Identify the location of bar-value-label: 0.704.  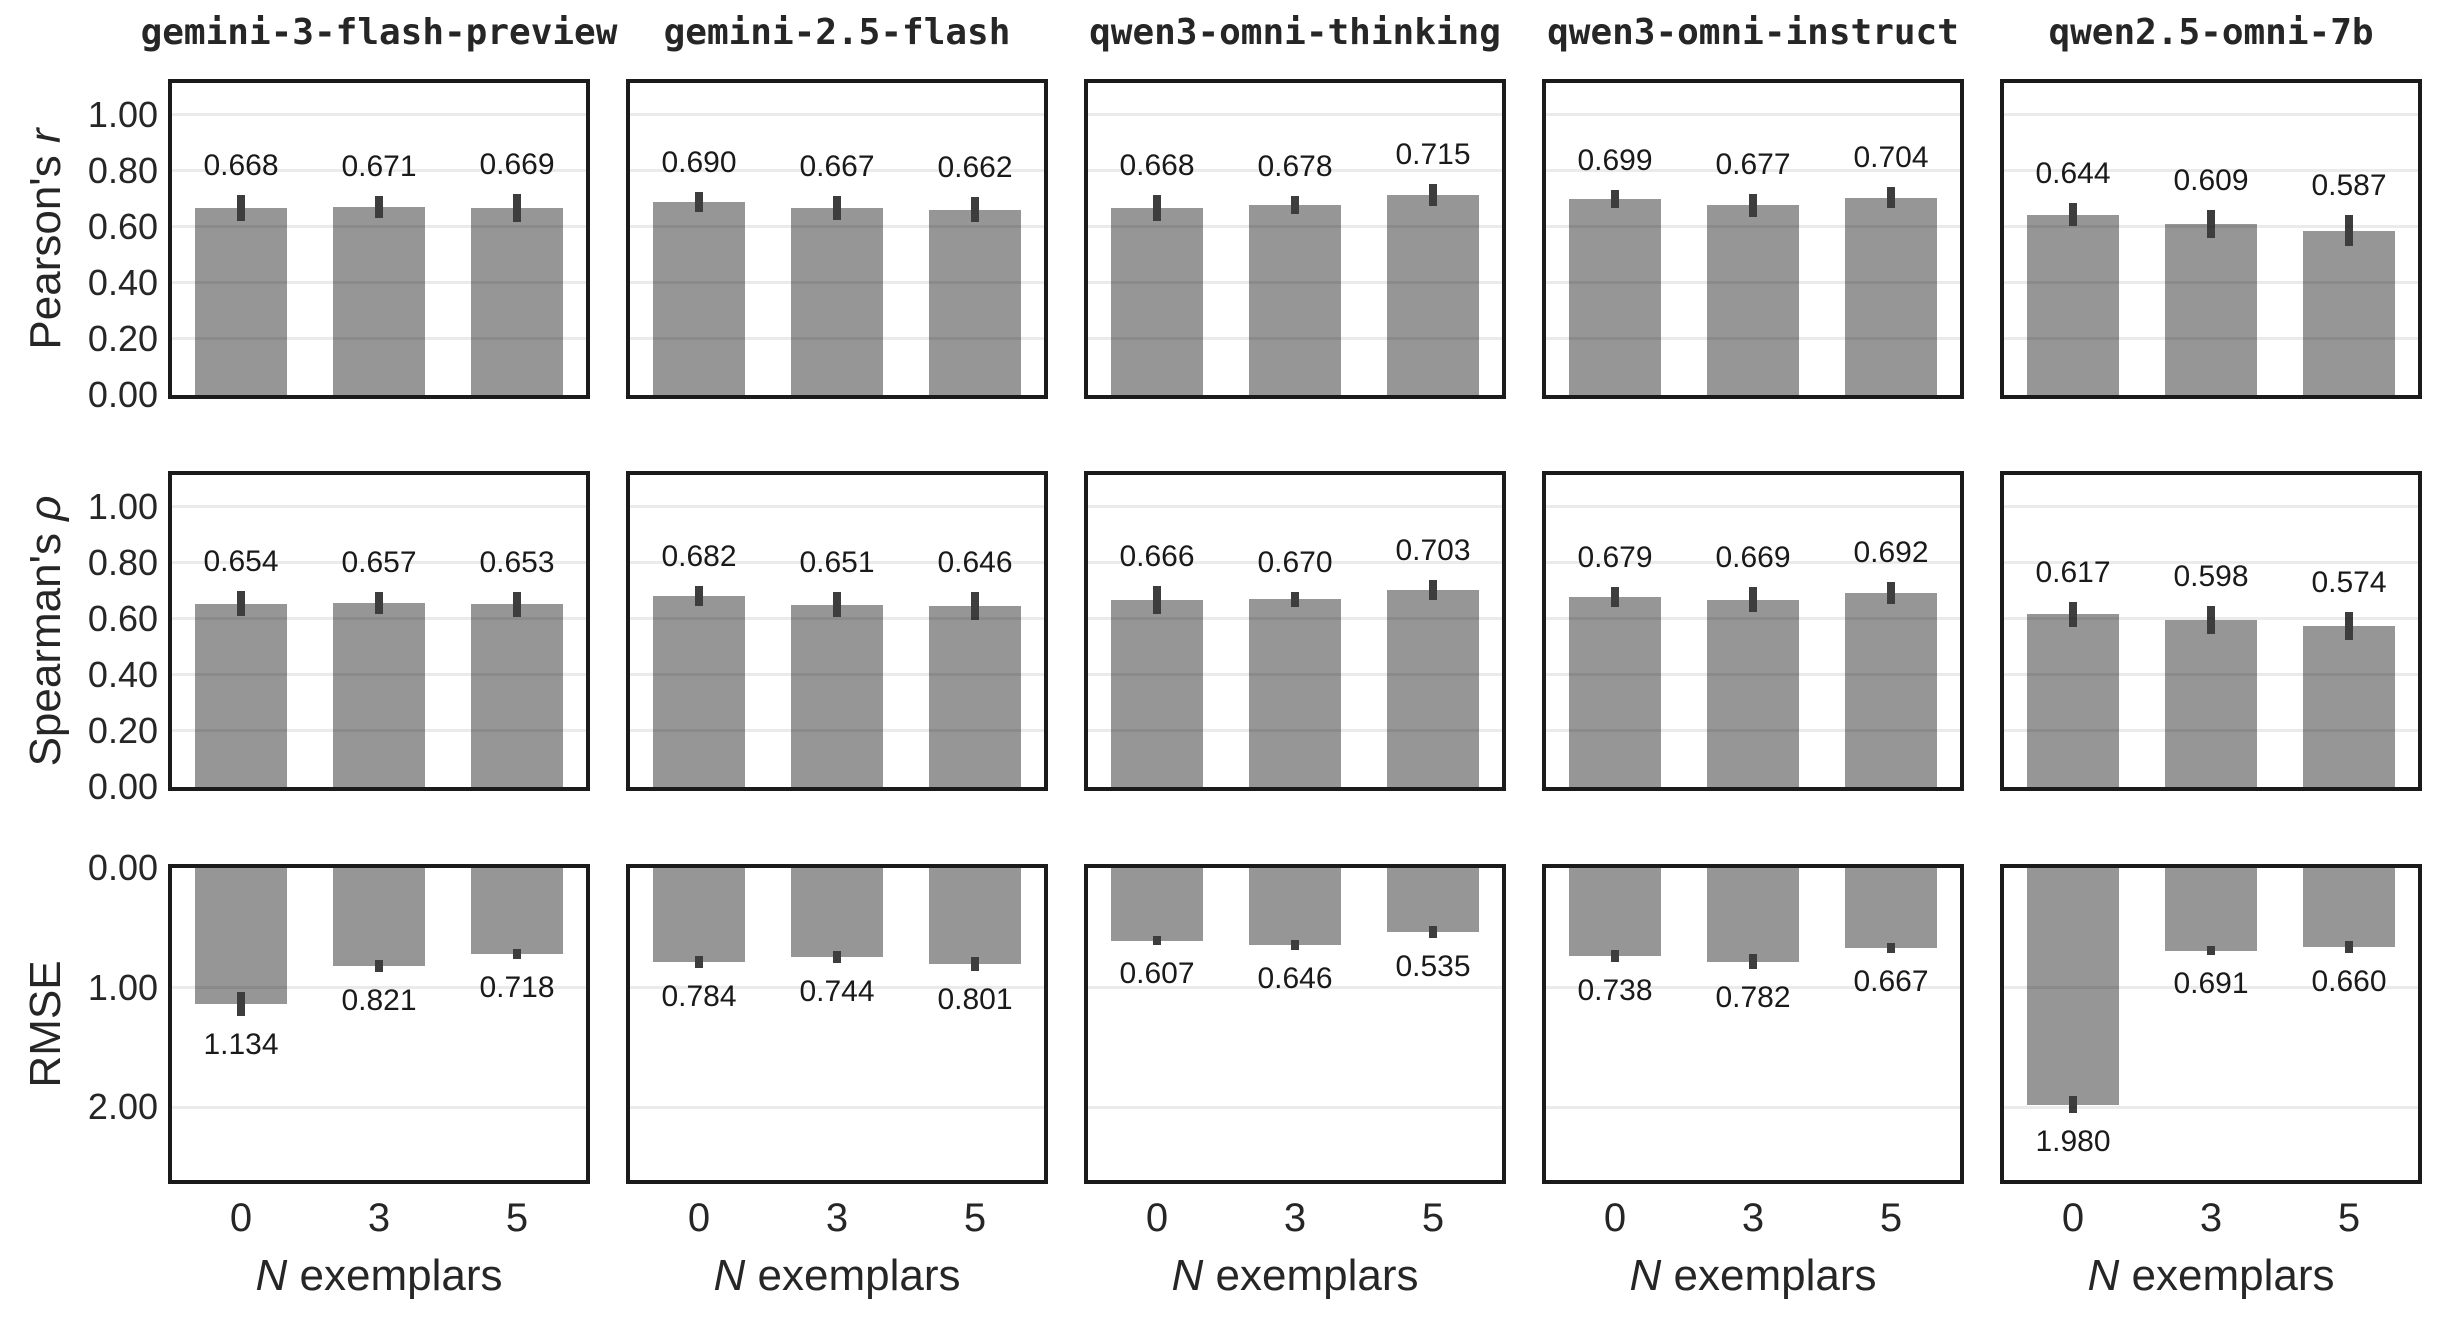
(1891, 158).